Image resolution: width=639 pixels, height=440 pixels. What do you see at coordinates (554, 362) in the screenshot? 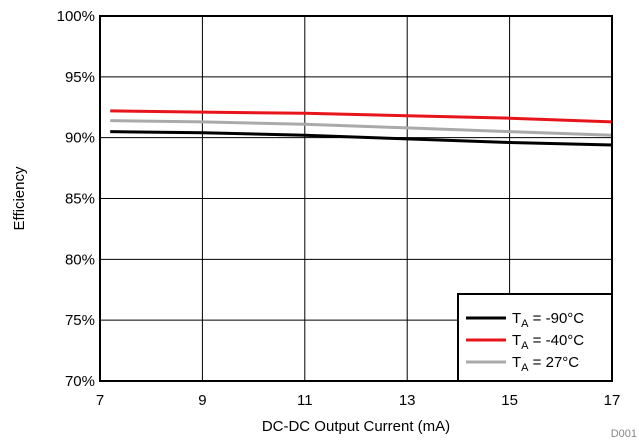
I see `legend-label-rest: = 27°C` at bounding box center [554, 362].